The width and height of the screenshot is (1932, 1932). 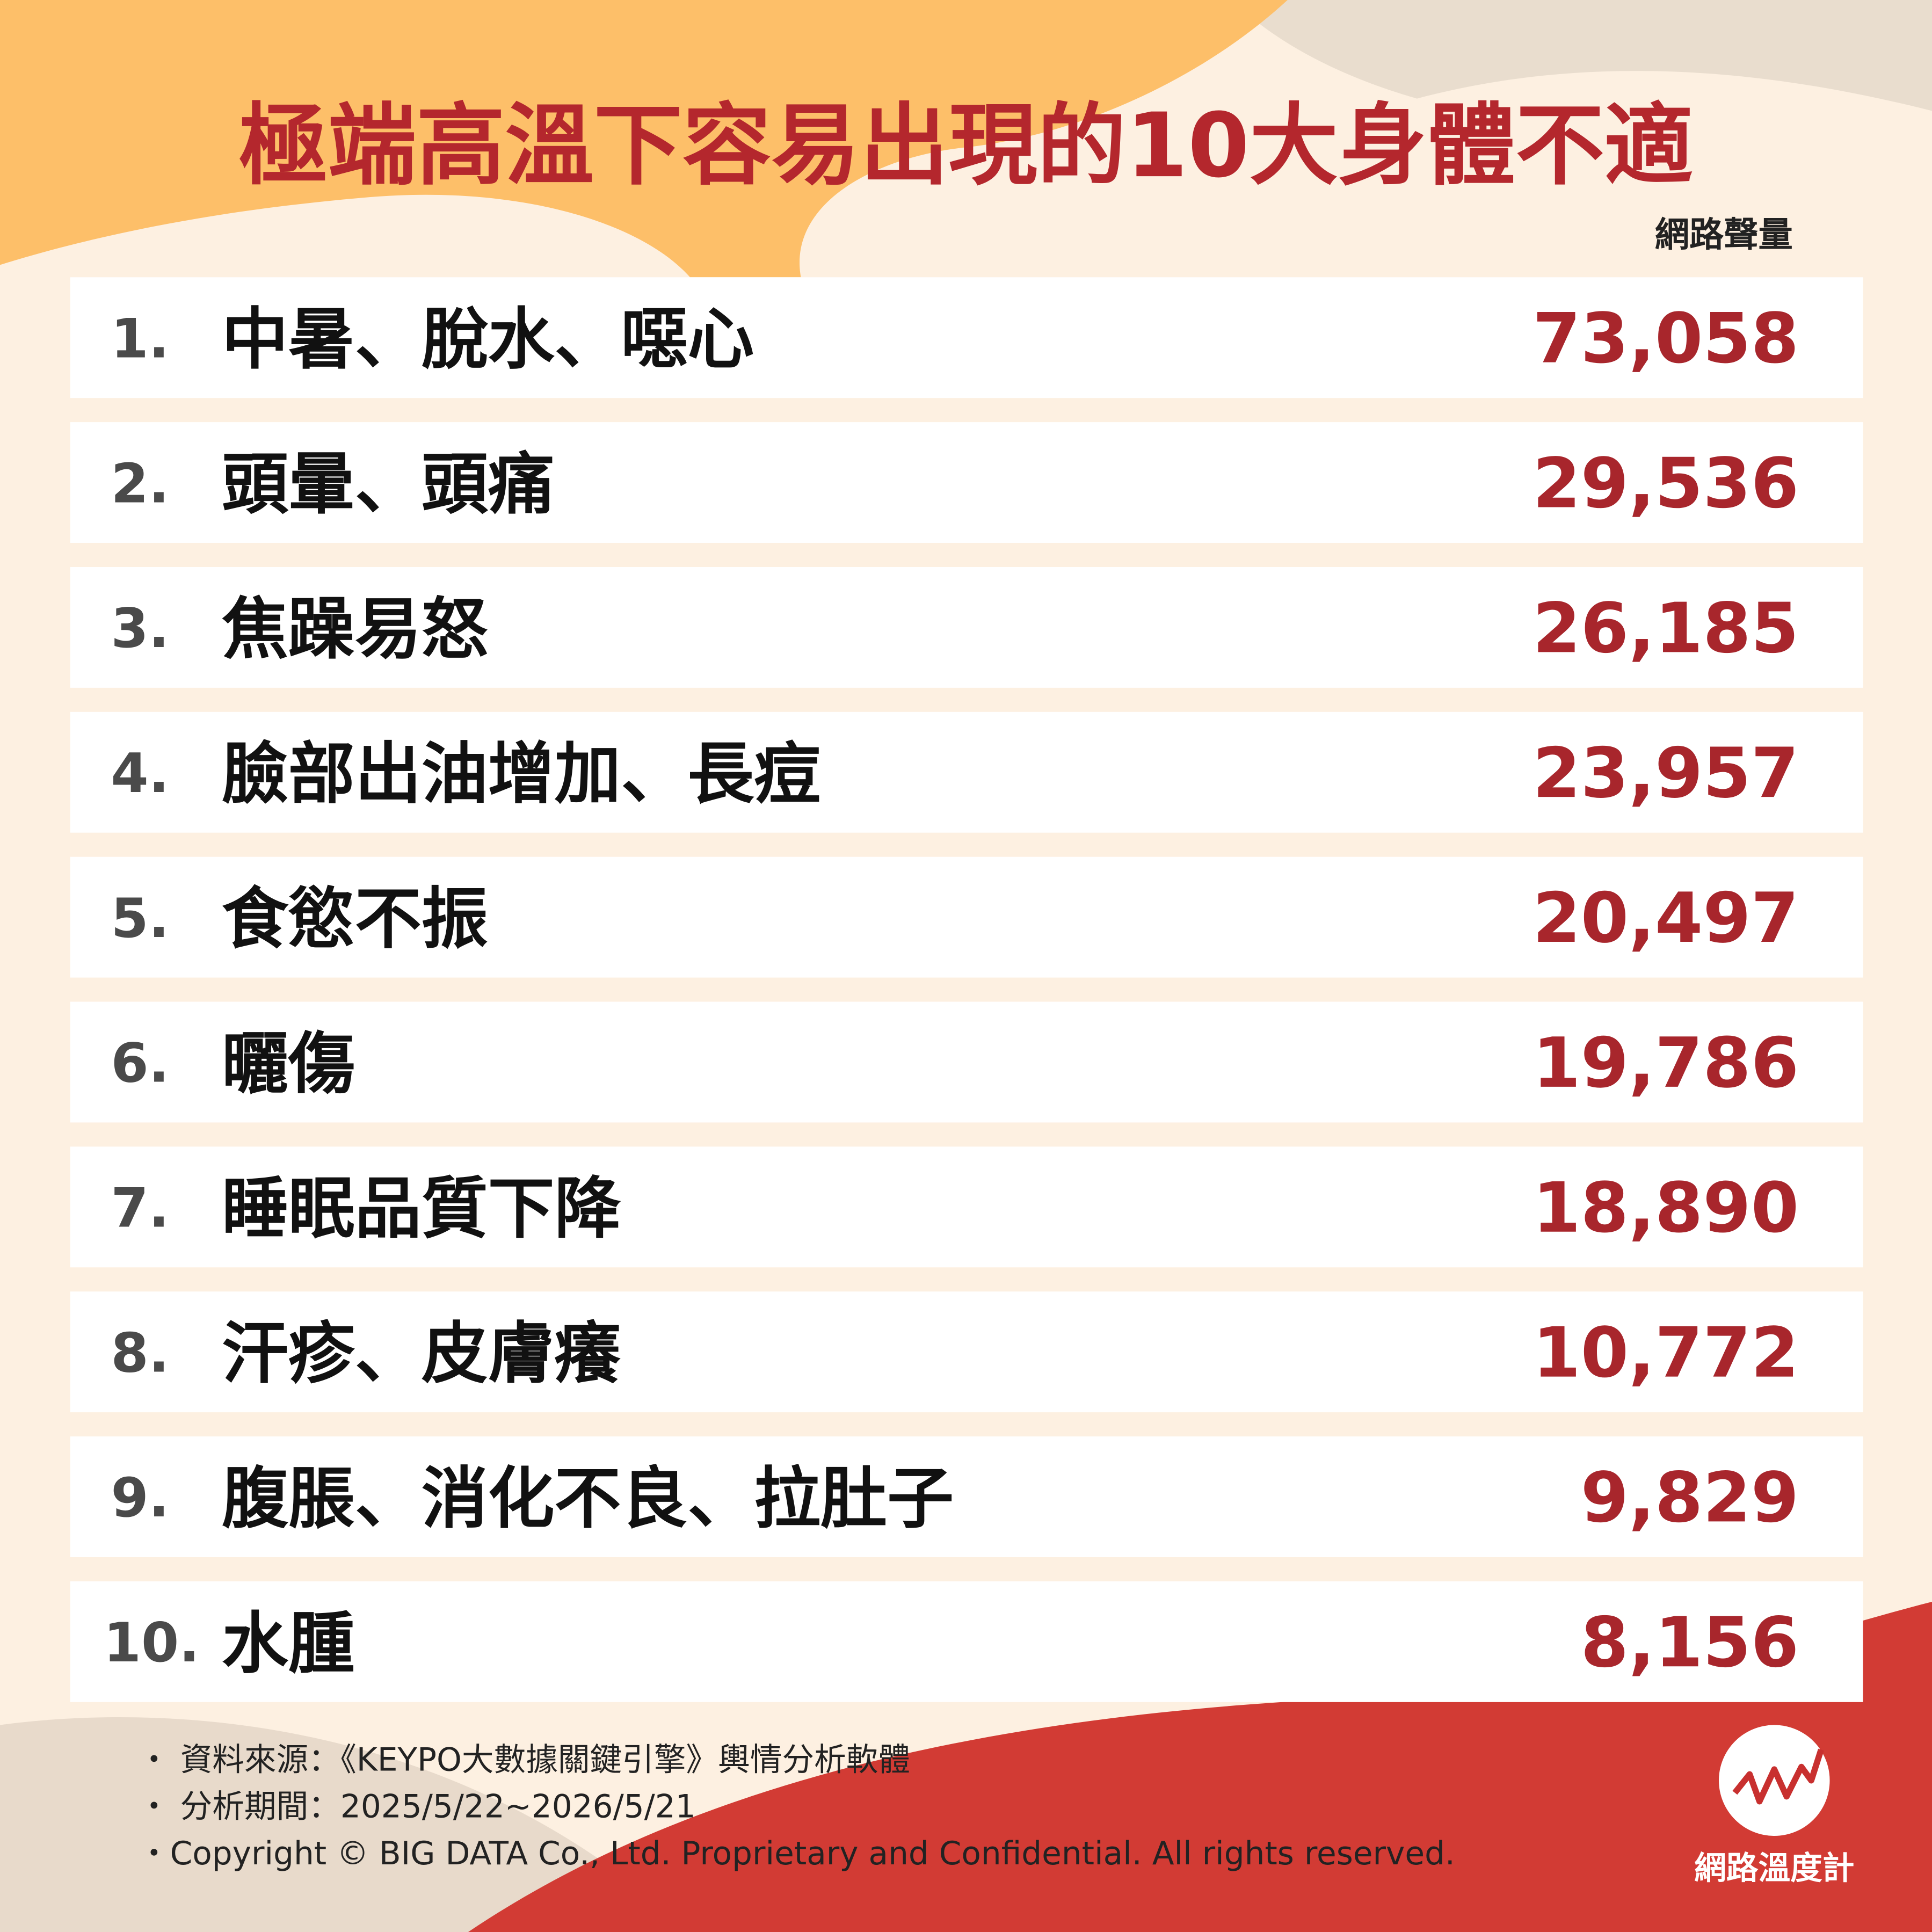 I want to click on title: 極端高溫下容易出現的10大身體不適, so click(x=966, y=145).